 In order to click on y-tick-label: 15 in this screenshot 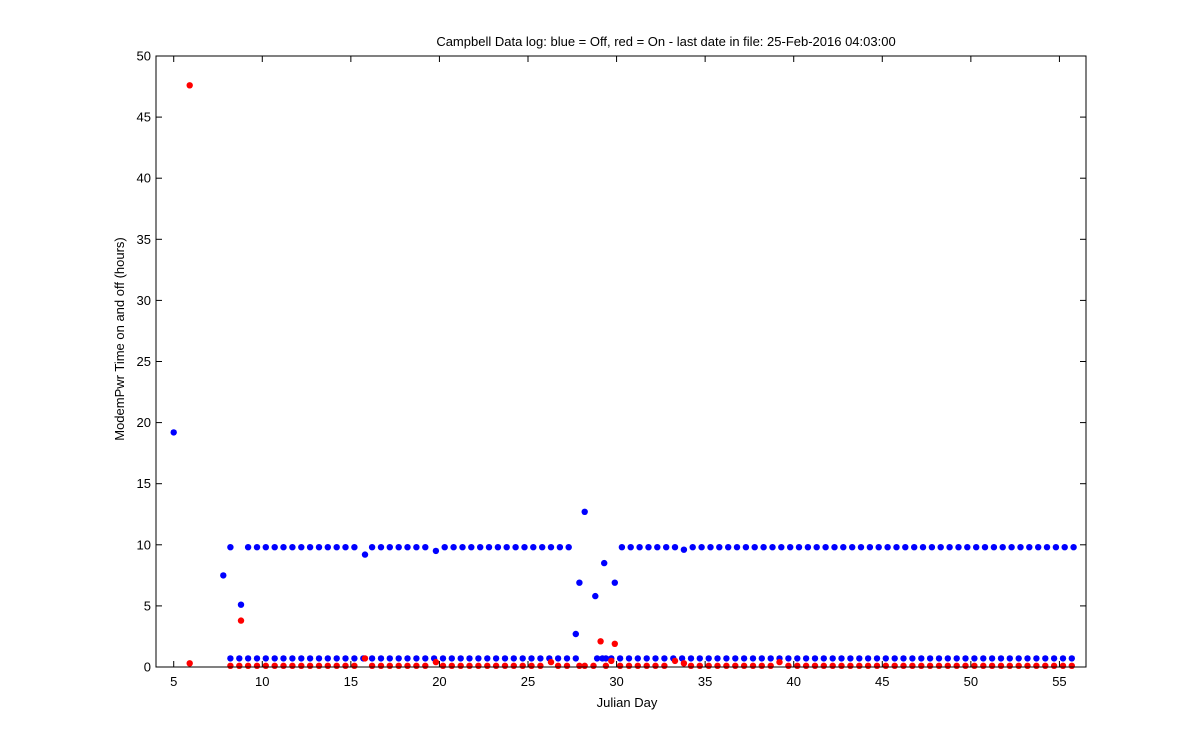, I will do `click(144, 483)`.